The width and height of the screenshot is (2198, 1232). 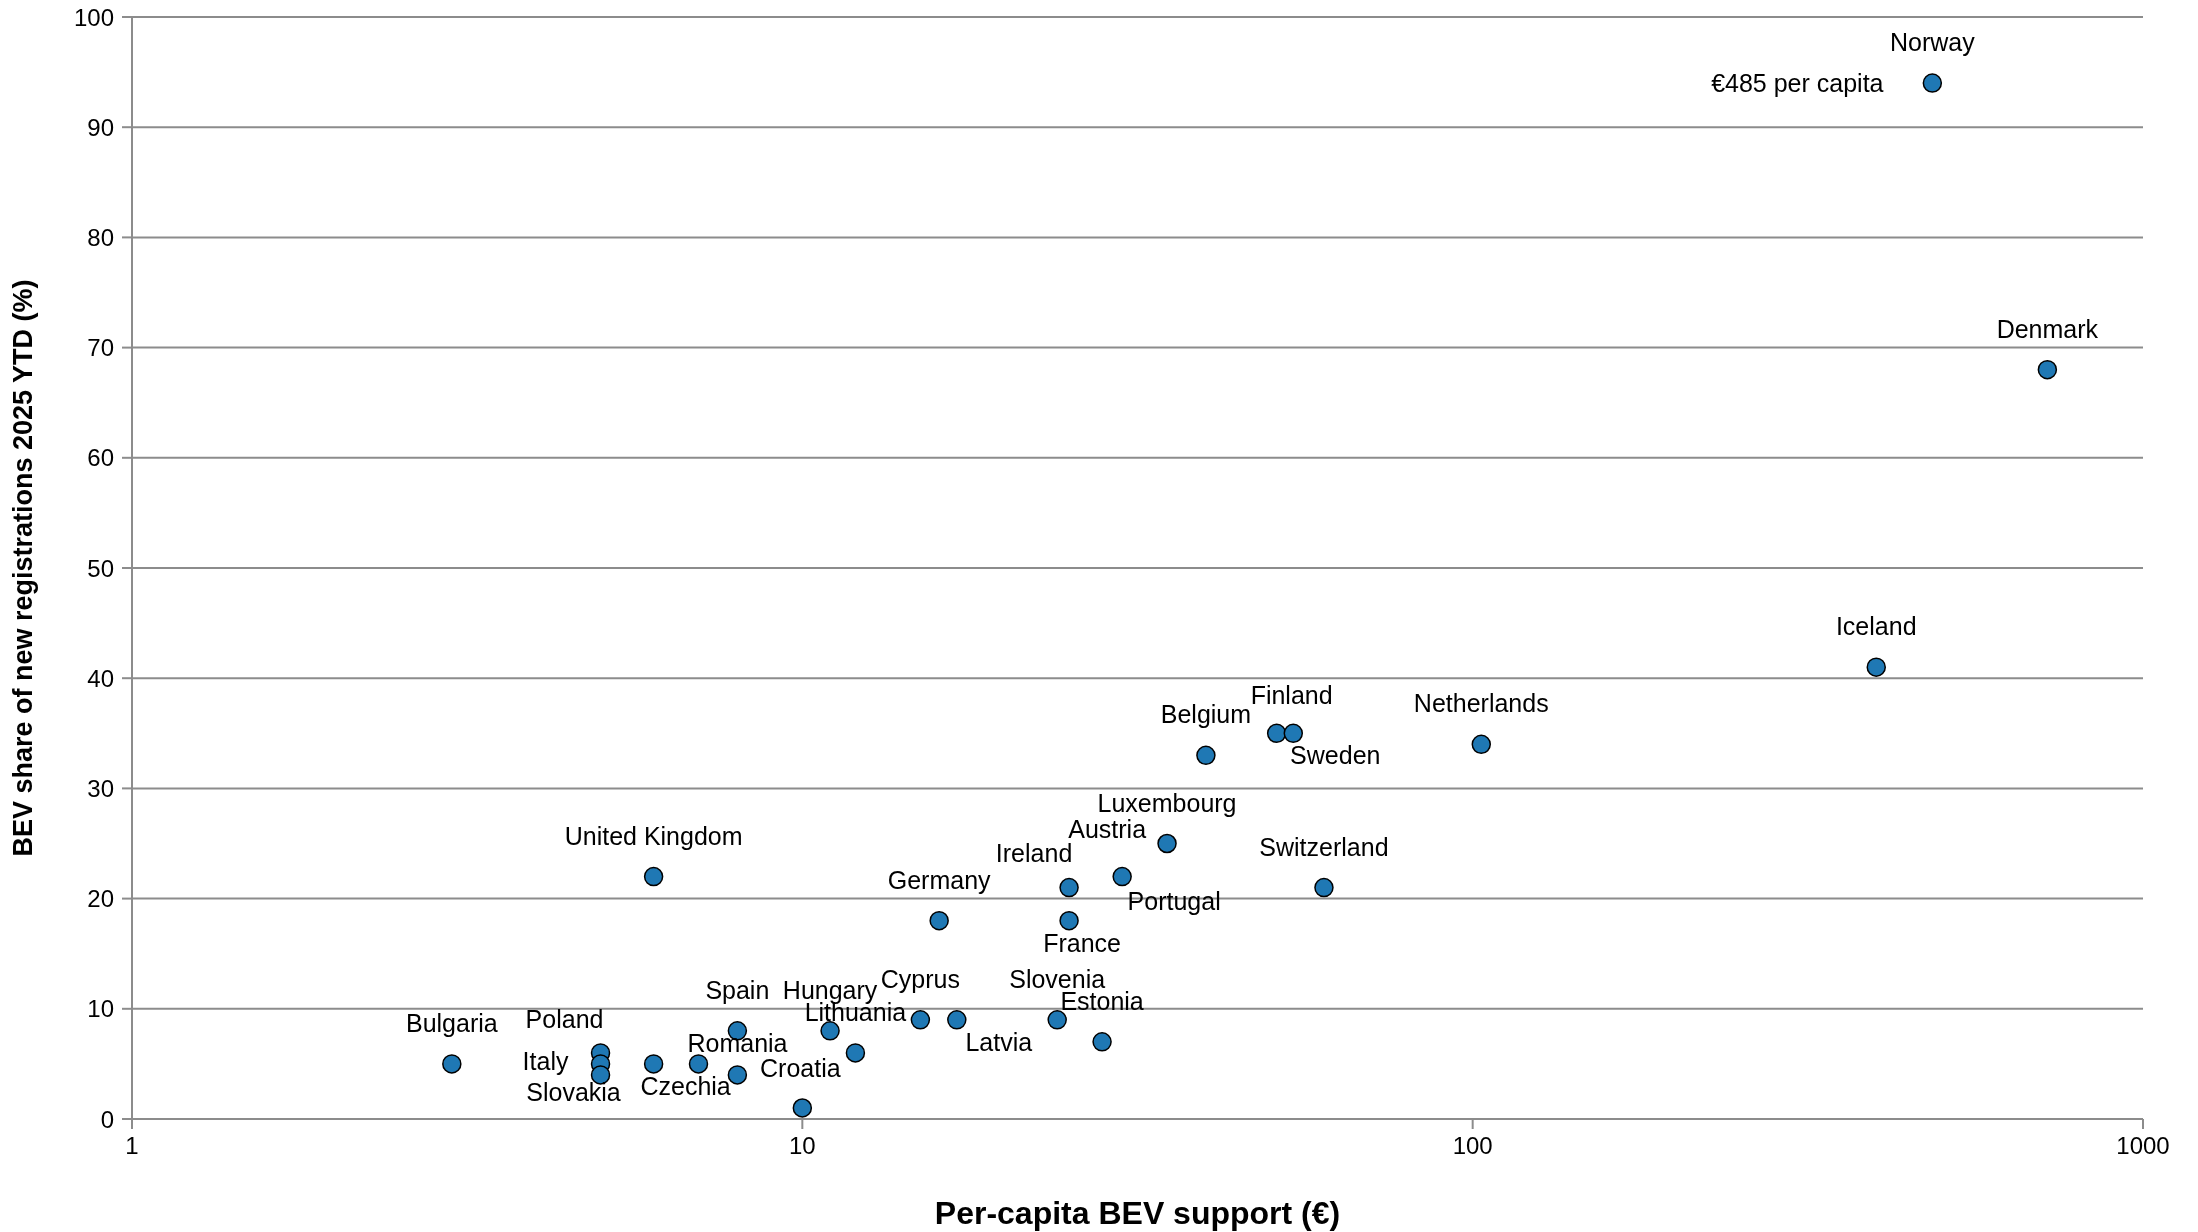 What do you see at coordinates (1481, 703) in the screenshot?
I see `annotation: Netherlands` at bounding box center [1481, 703].